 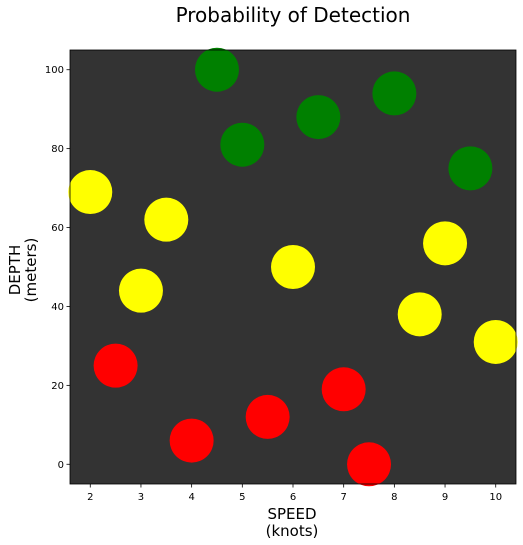 I want to click on x-tick-label: 6, so click(x=293, y=497).